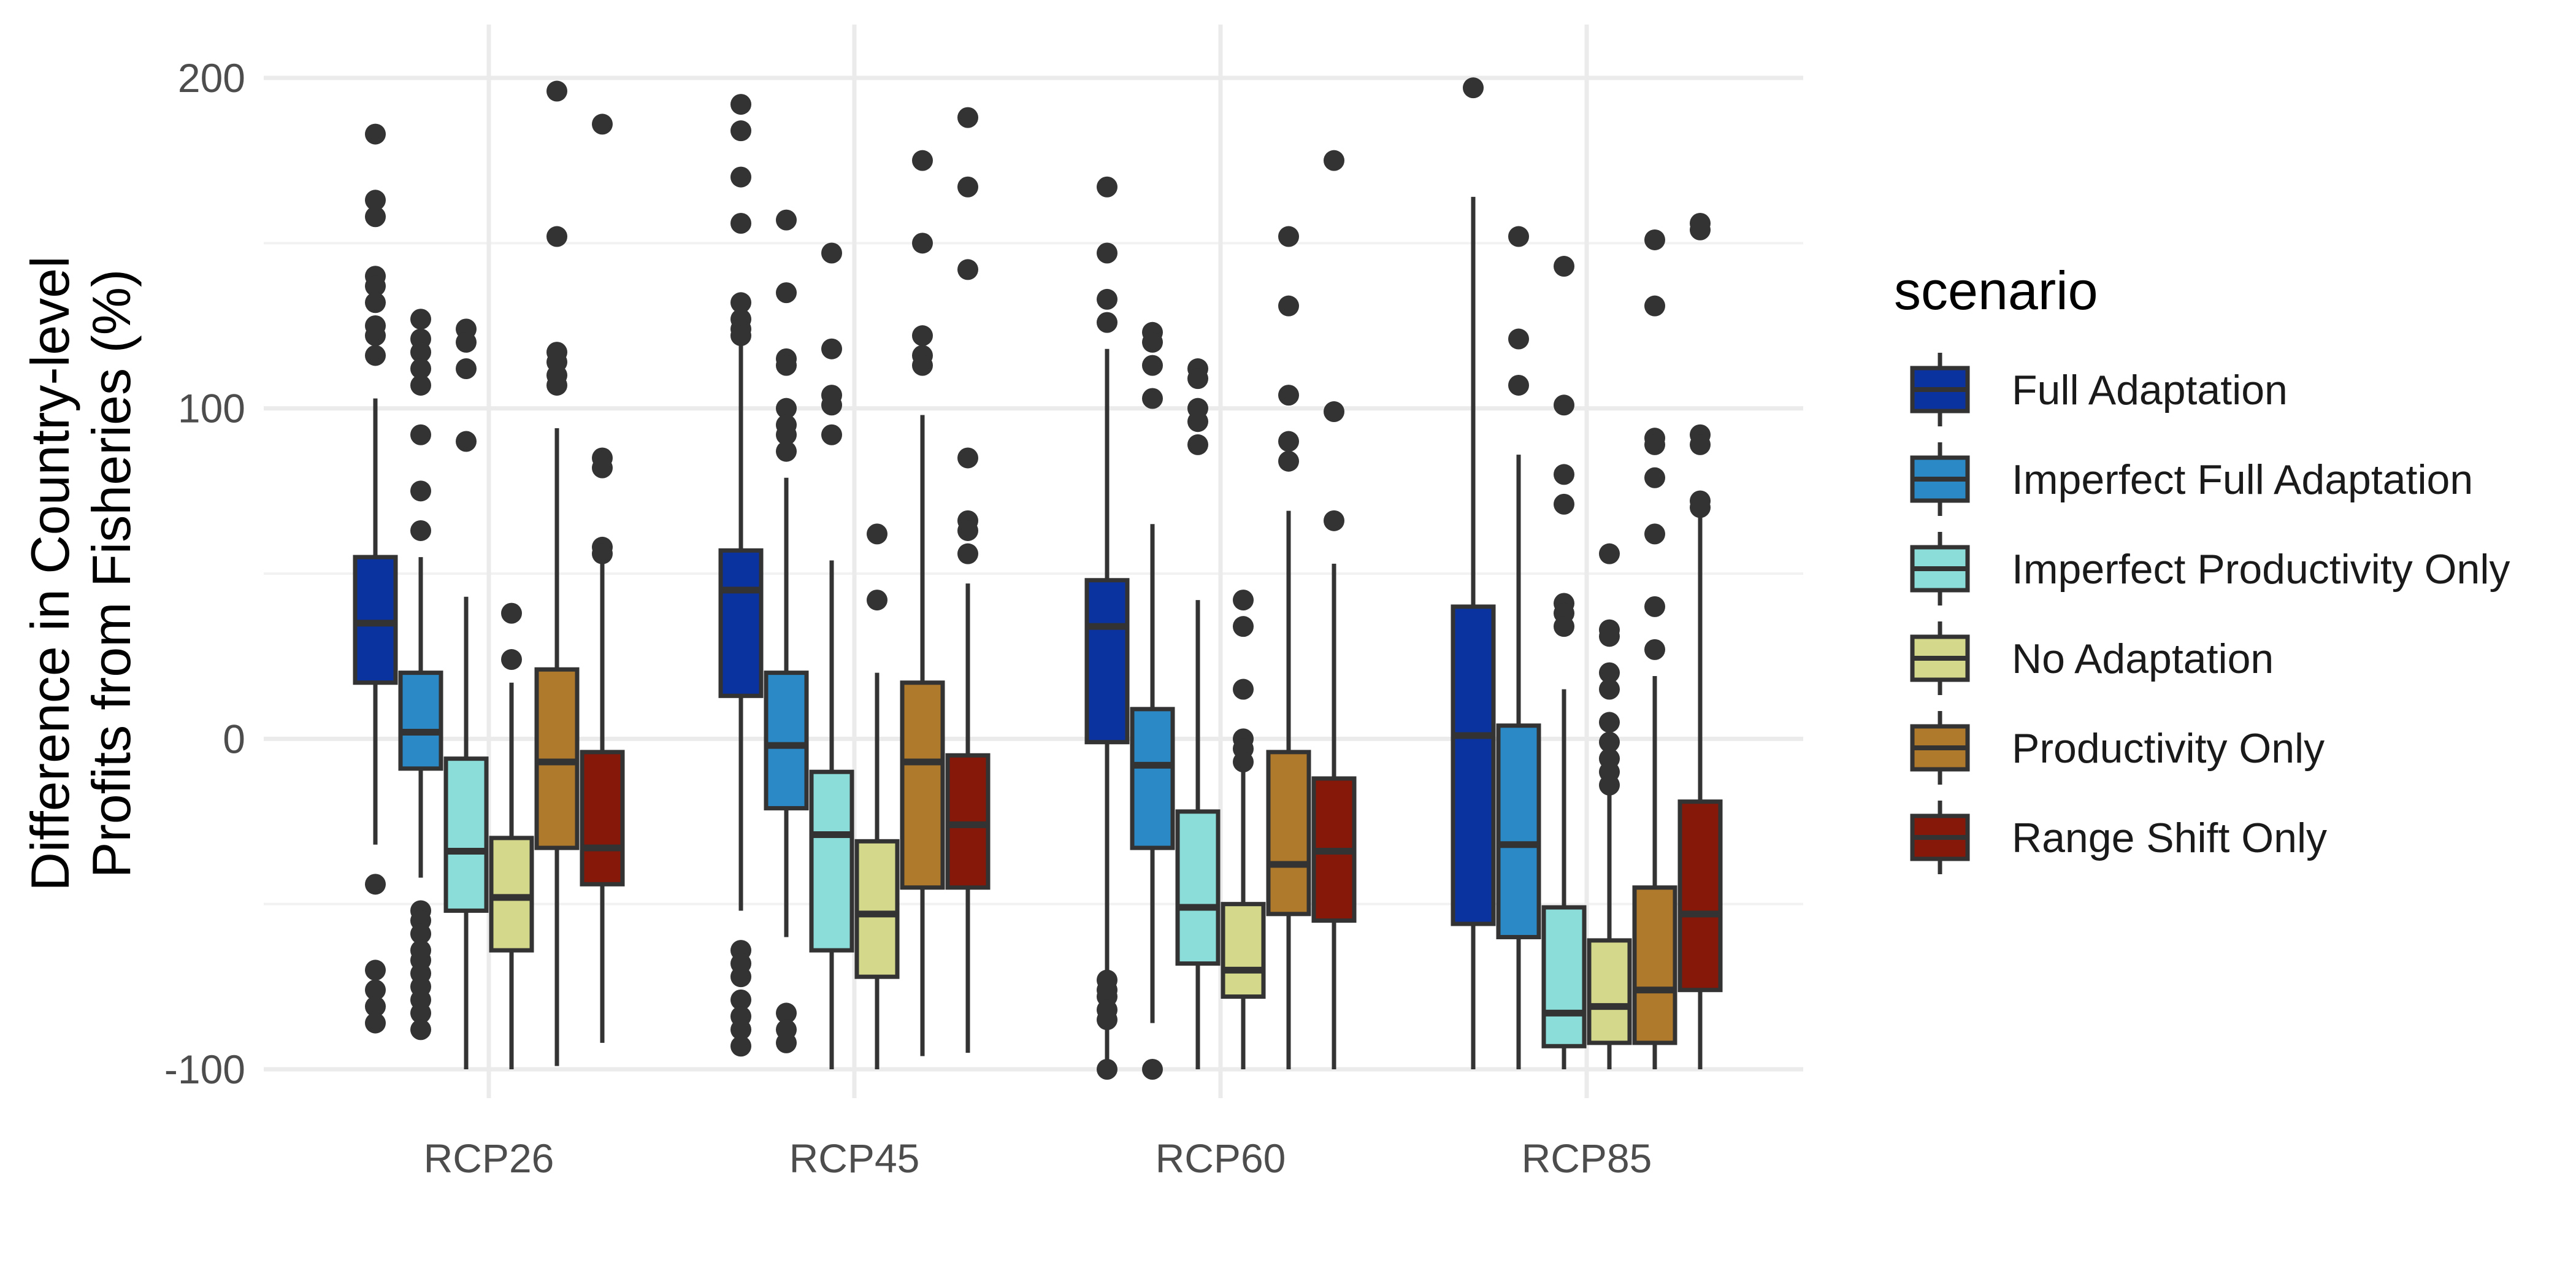 This screenshot has width=2576, height=1265. I want to click on legend-item: No Adaptation, so click(2092, 658).